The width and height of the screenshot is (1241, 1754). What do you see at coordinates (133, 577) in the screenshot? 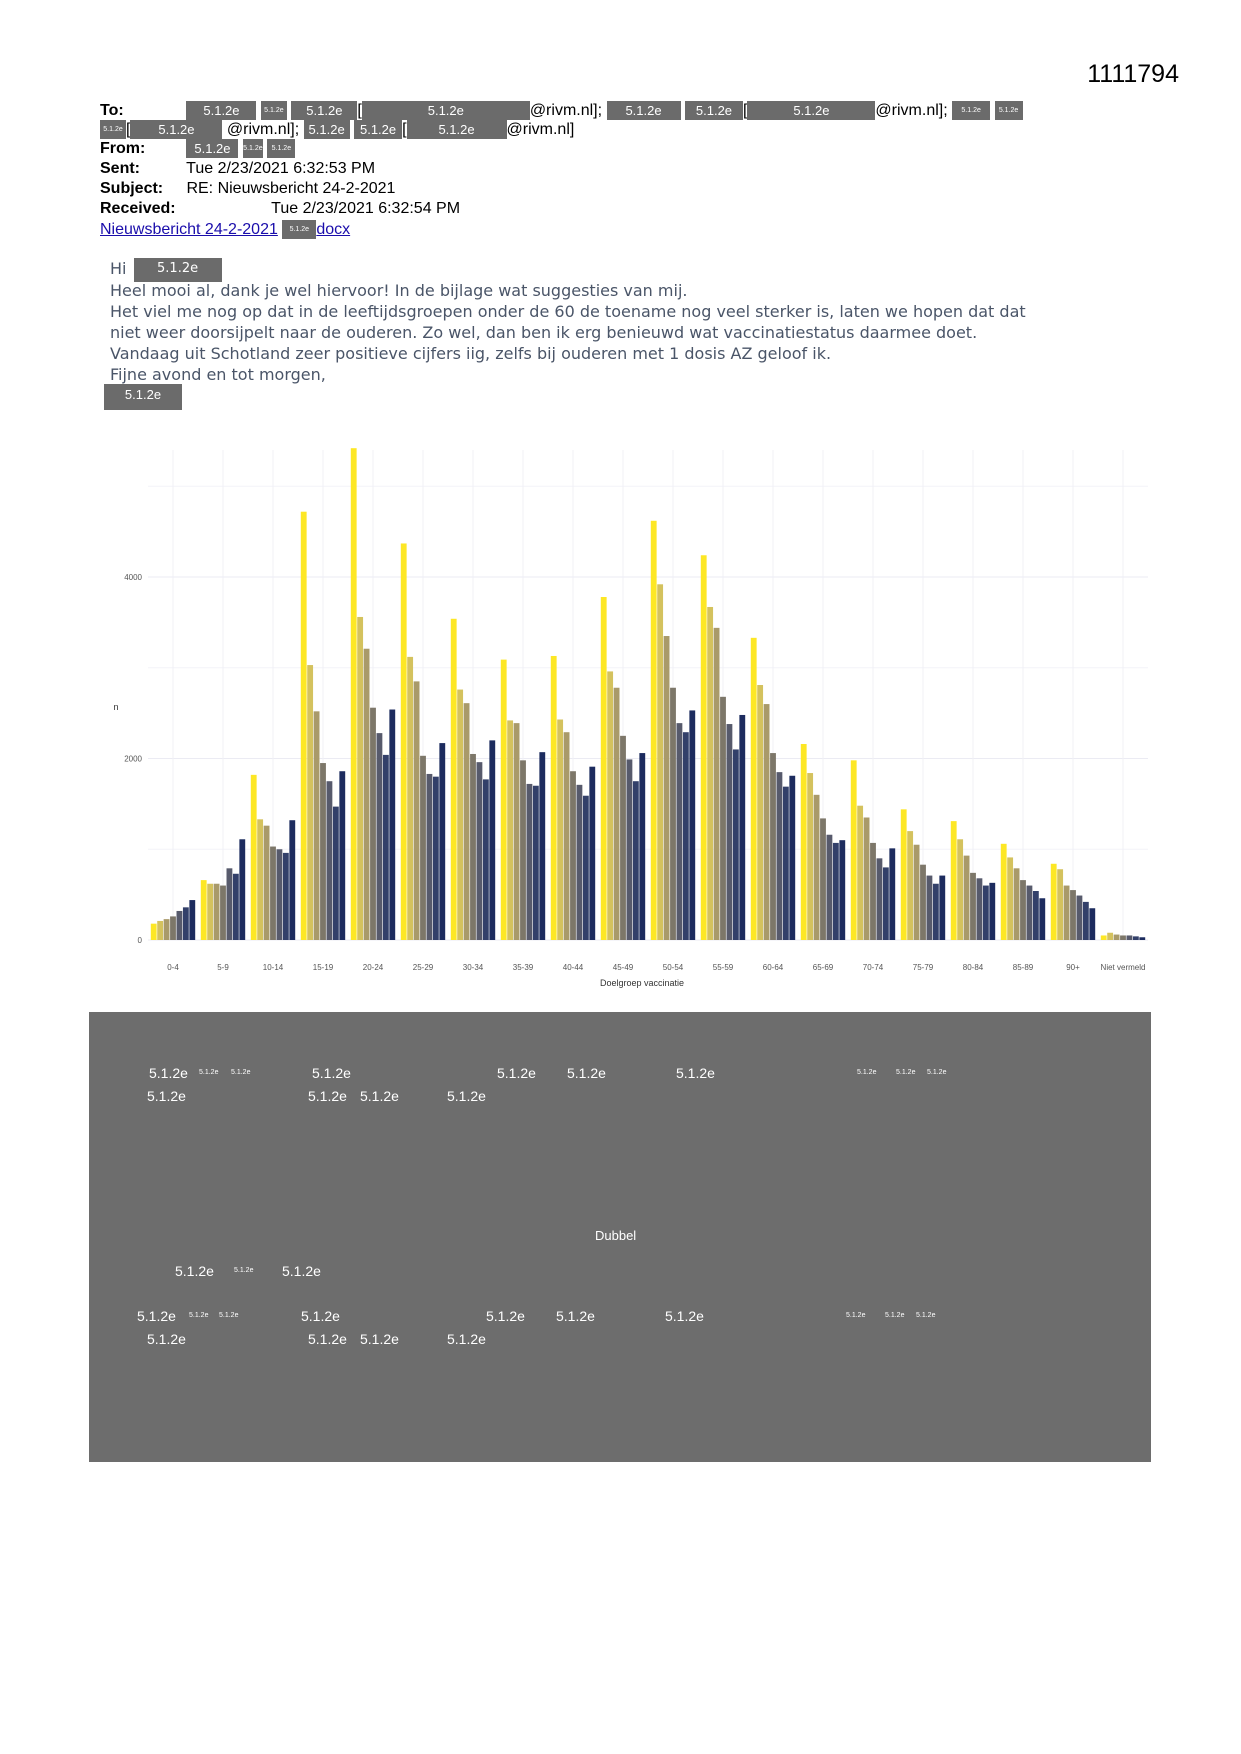
I see `y-tick-label: 4000` at bounding box center [133, 577].